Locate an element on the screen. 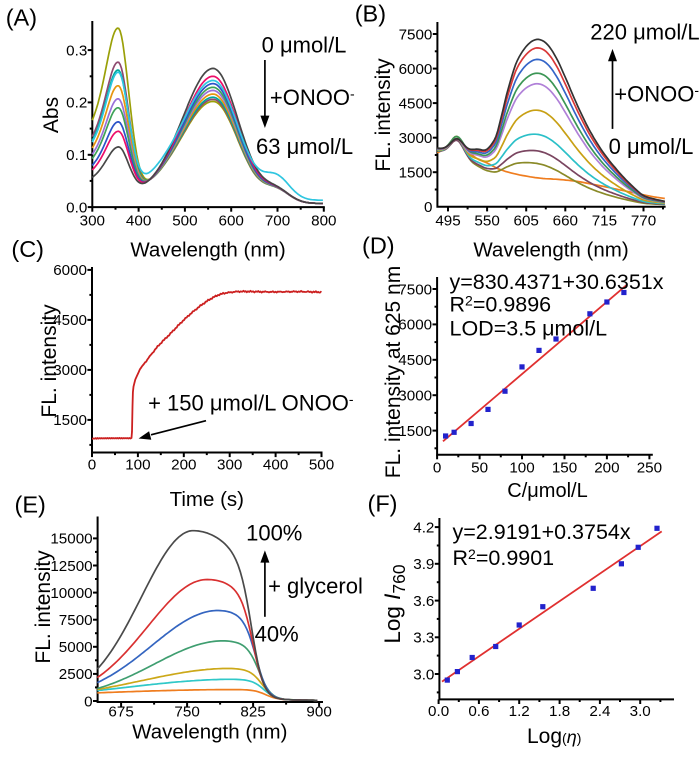 The height and width of the screenshot is (761, 700). svg-text: 100% is located at coordinates (274, 533).